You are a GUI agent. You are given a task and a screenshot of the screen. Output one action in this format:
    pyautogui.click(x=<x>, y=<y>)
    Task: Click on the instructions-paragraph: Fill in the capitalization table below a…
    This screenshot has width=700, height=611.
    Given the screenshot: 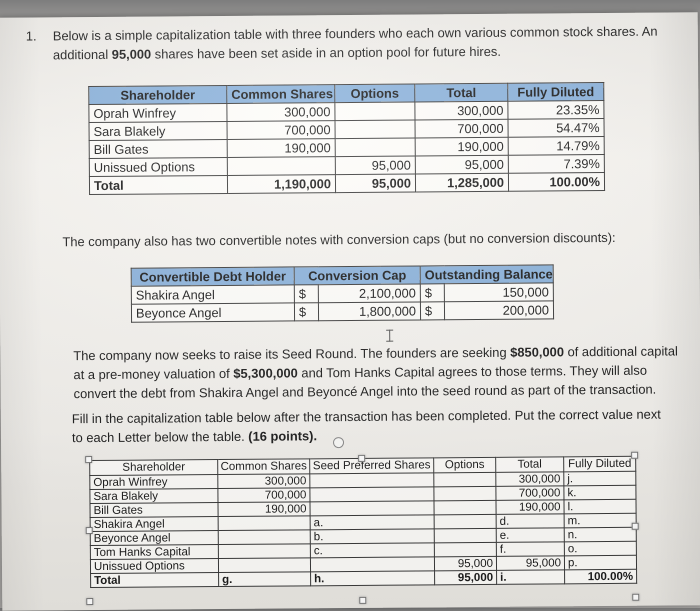 What is the action you would take?
    pyautogui.click(x=372, y=425)
    